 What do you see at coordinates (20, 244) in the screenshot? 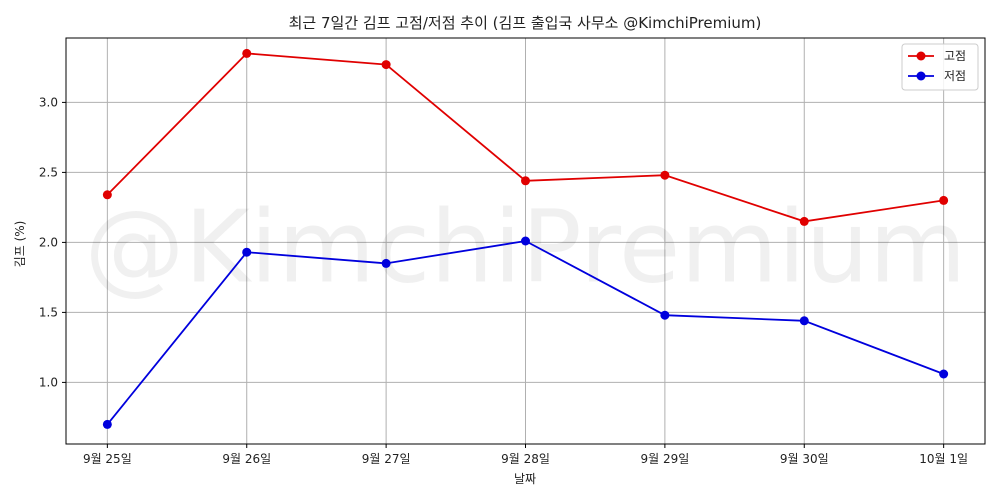
I see `y-axis-label: 김프 (%)` at bounding box center [20, 244].